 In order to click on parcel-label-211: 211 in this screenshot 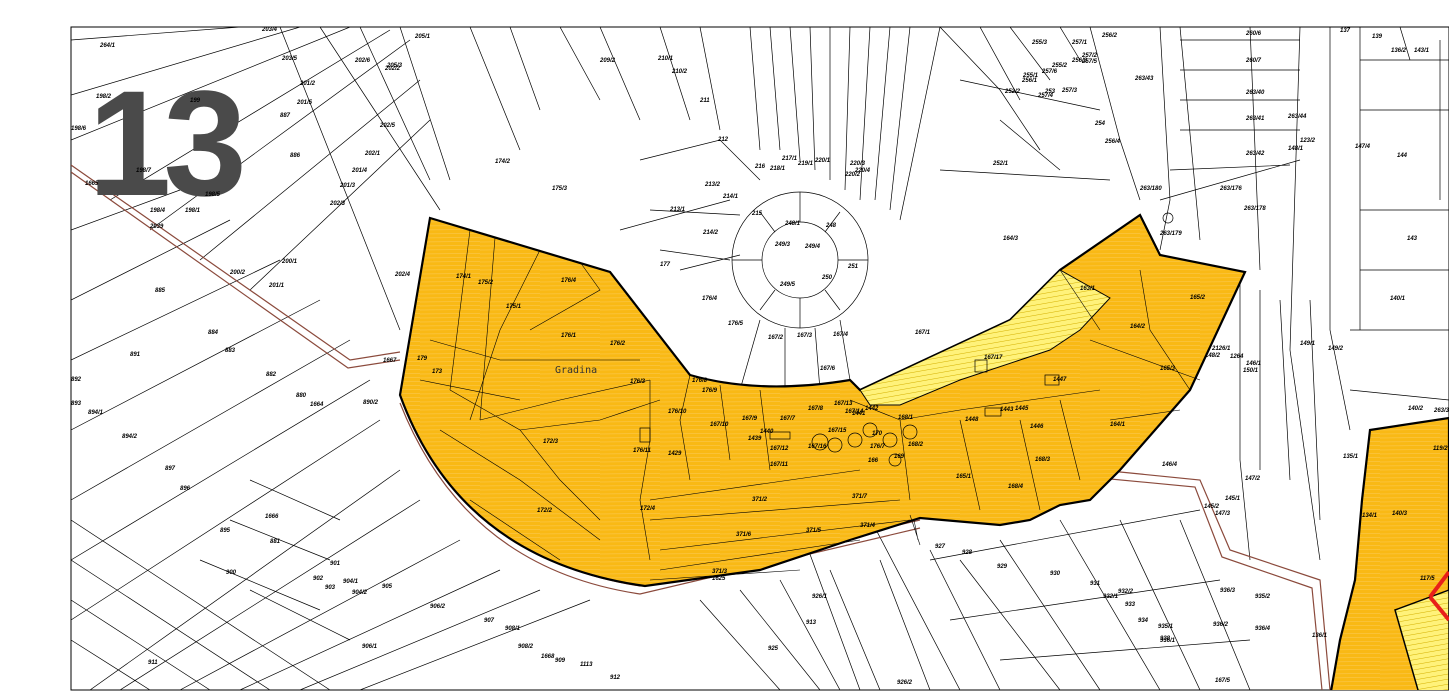, I will do `click(704, 101)`.